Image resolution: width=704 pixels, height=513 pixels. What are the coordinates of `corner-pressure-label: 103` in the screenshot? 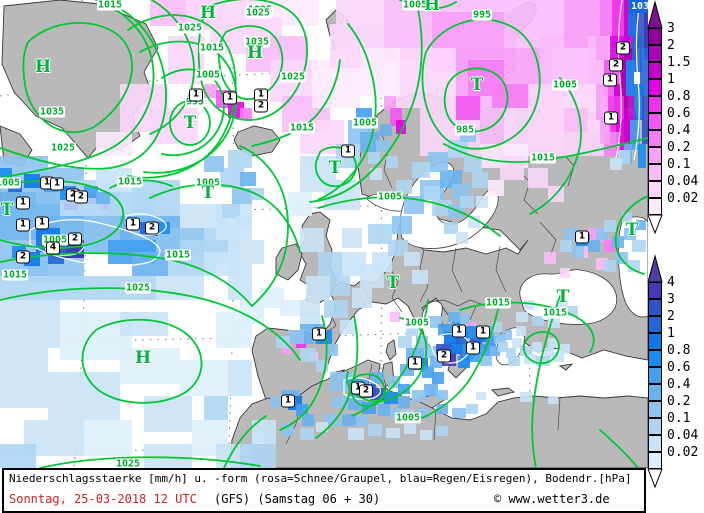 It's located at (638, 6).